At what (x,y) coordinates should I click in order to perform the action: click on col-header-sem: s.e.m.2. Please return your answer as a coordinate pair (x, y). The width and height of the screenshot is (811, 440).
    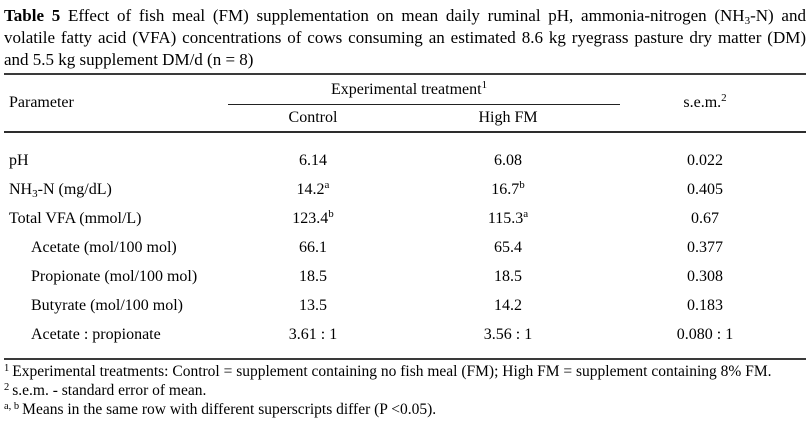
    Looking at the image, I should click on (705, 103).